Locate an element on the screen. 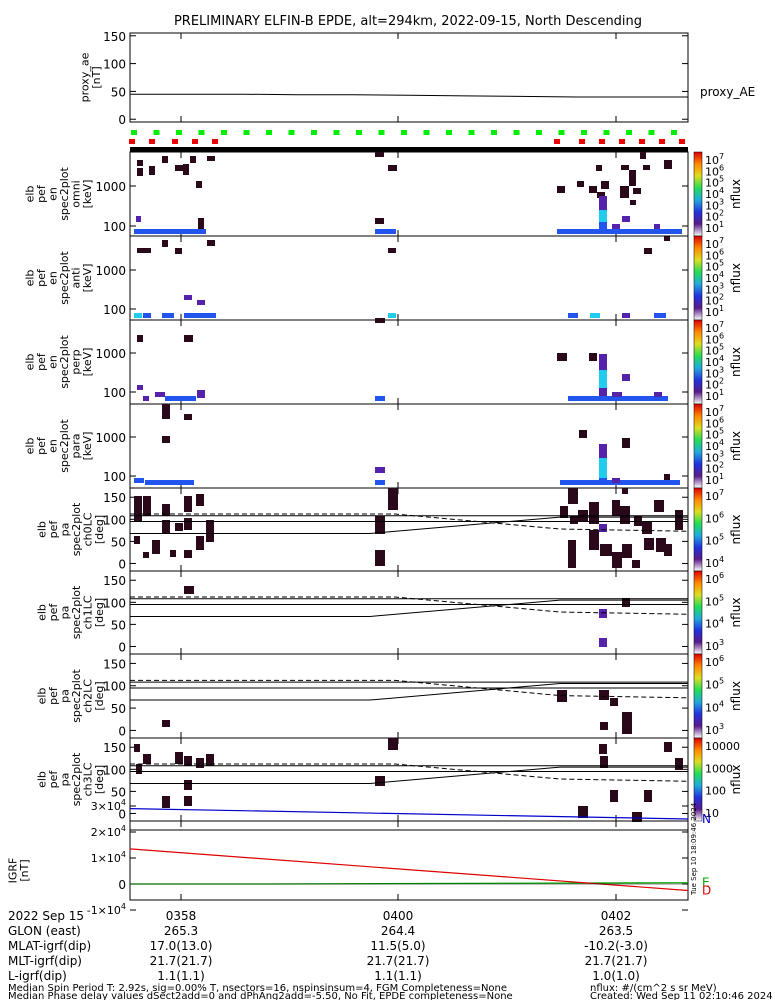 This screenshot has height=1000, width=775. footer-value: 11.5(5.0) is located at coordinates (397, 946).